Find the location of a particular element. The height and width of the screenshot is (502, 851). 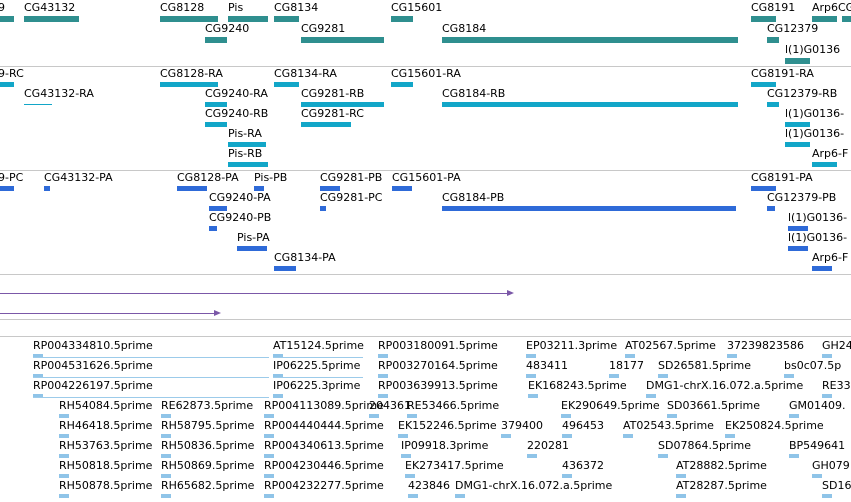

polypeptide-label: CG12379-PB is located at coordinates (802, 197).